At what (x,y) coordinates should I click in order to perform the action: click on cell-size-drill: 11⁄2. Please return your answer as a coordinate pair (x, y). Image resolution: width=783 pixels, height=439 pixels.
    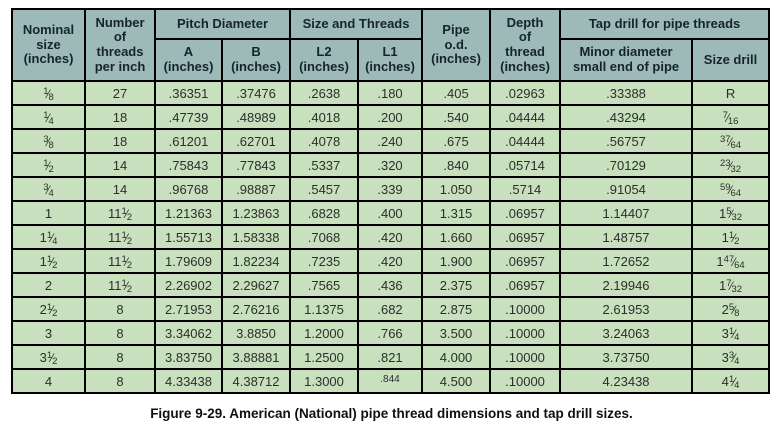
    Looking at the image, I should click on (731, 237).